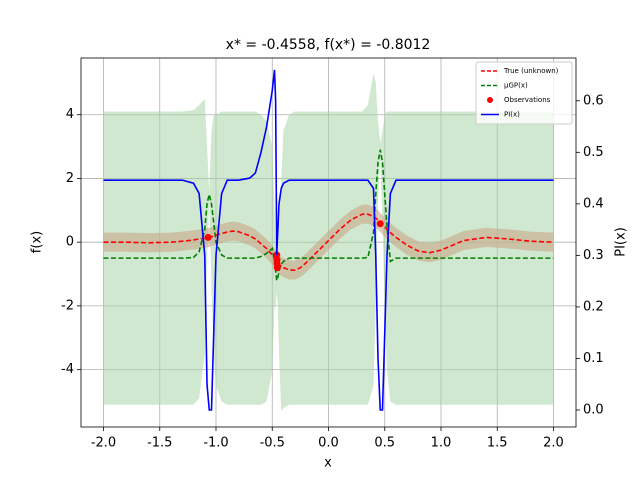 The image size is (640, 480). Describe the element at coordinates (103, 443) in the screenshot. I see `x-tick-label: -2.0` at that location.